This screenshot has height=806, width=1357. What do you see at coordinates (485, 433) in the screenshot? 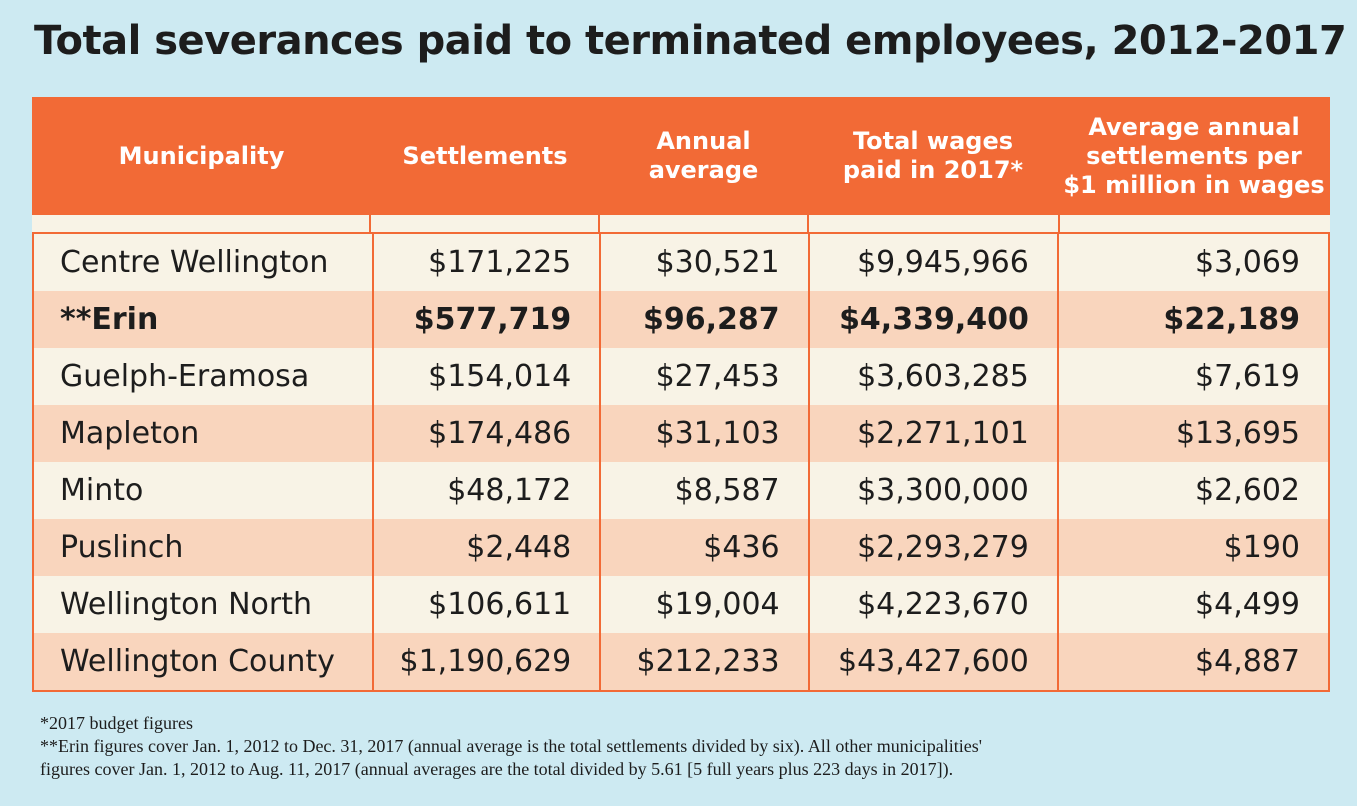
I see `value-cell: $174,486` at bounding box center [485, 433].